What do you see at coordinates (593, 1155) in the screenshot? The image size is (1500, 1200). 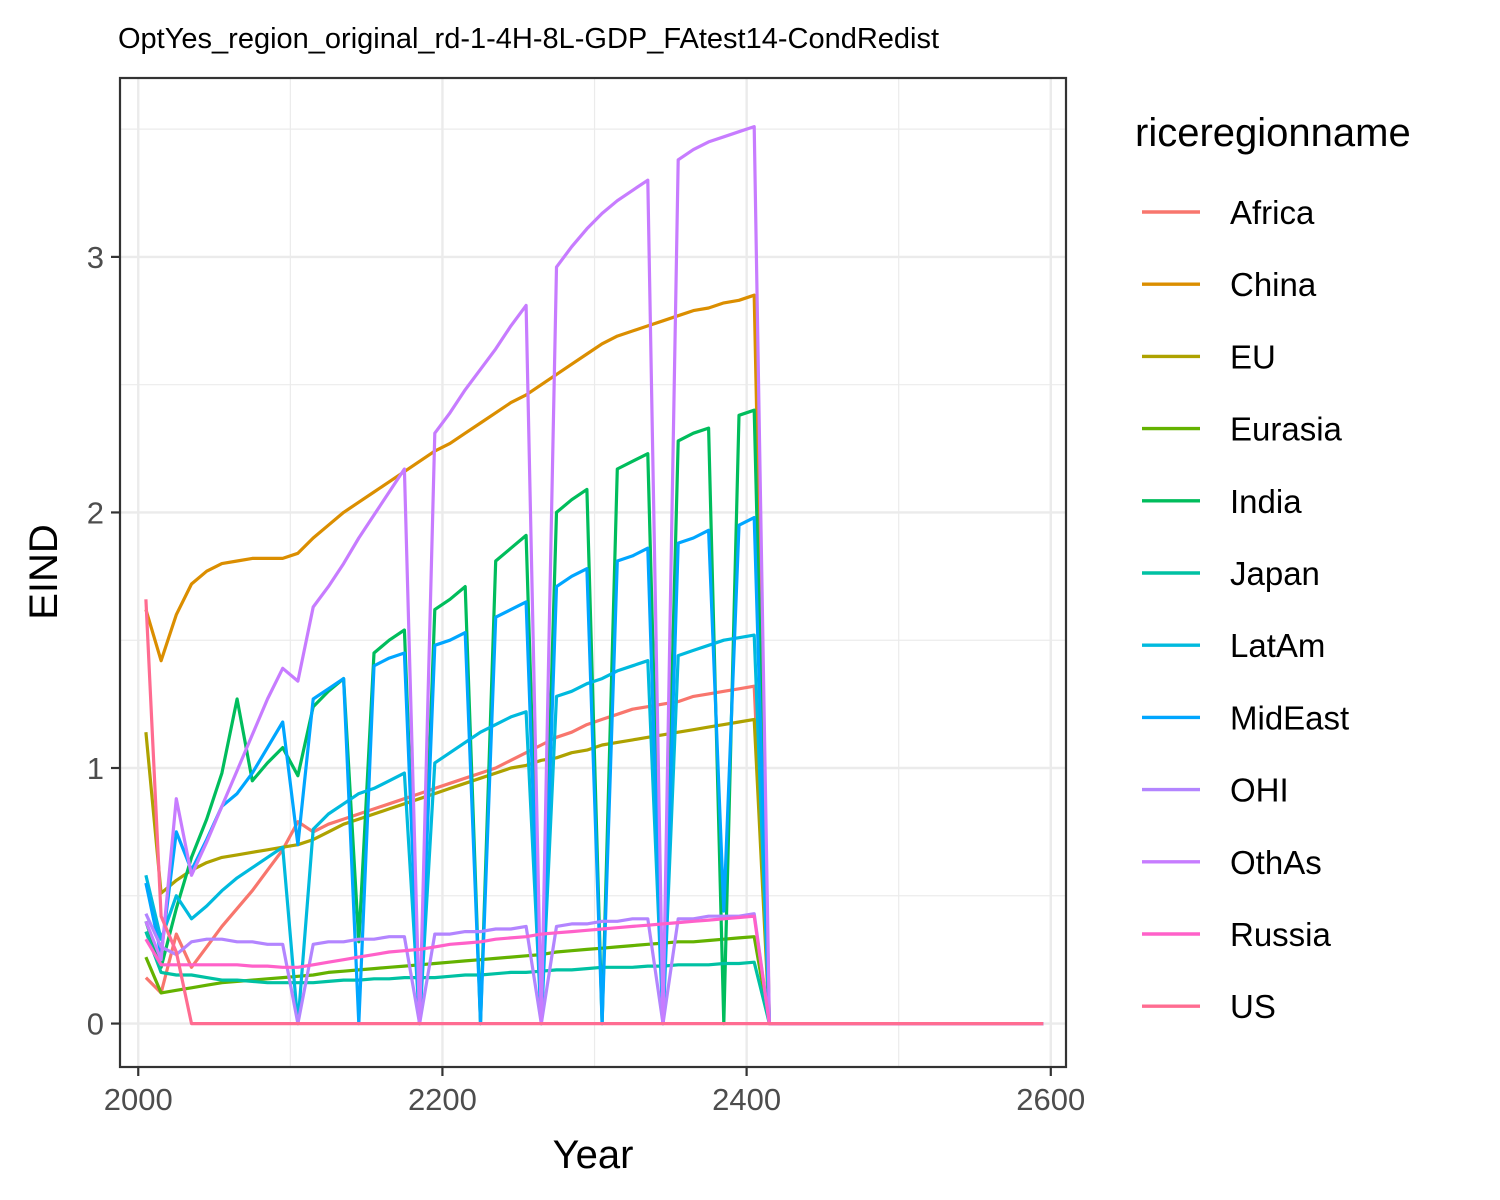 I see `x-axis-title: Year` at bounding box center [593, 1155].